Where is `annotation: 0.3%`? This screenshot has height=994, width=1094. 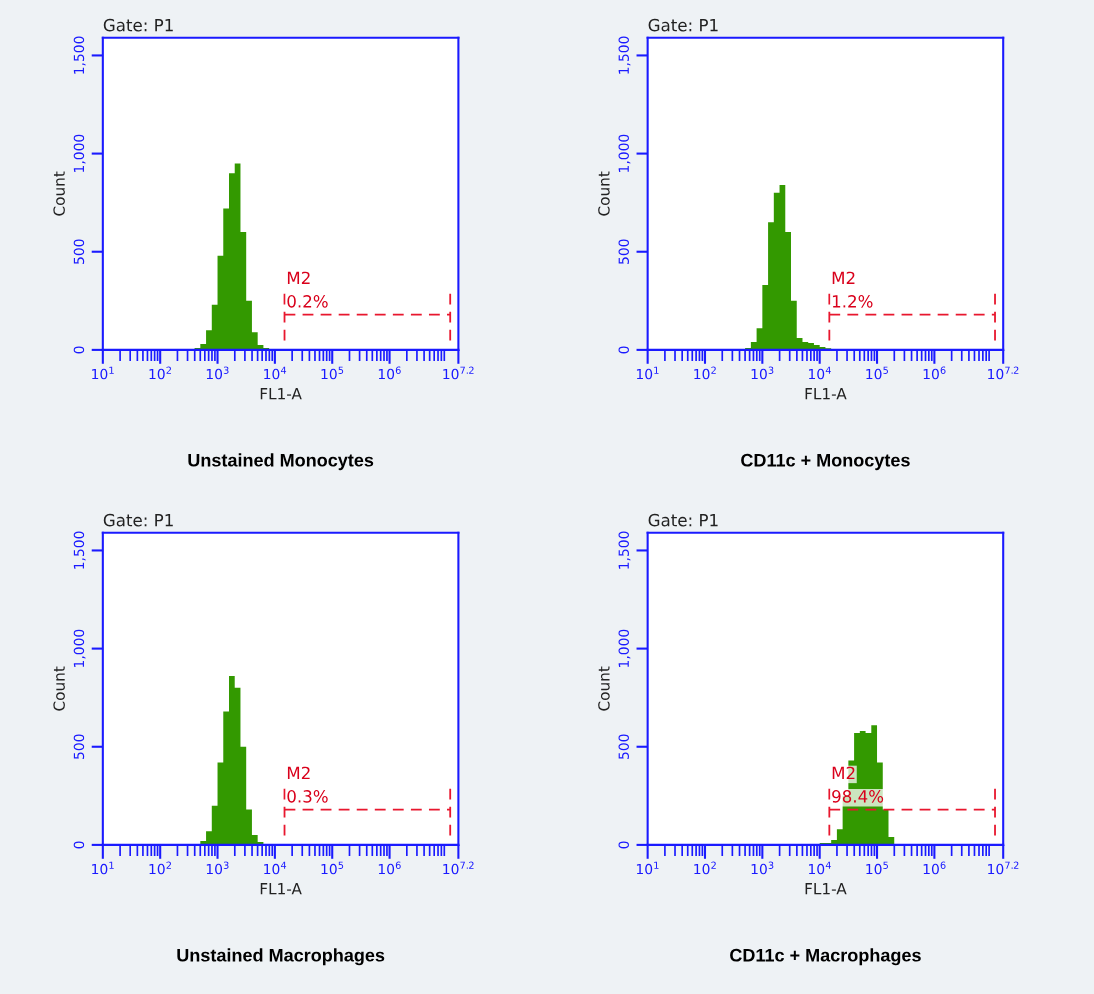 annotation: 0.3% is located at coordinates (307, 796).